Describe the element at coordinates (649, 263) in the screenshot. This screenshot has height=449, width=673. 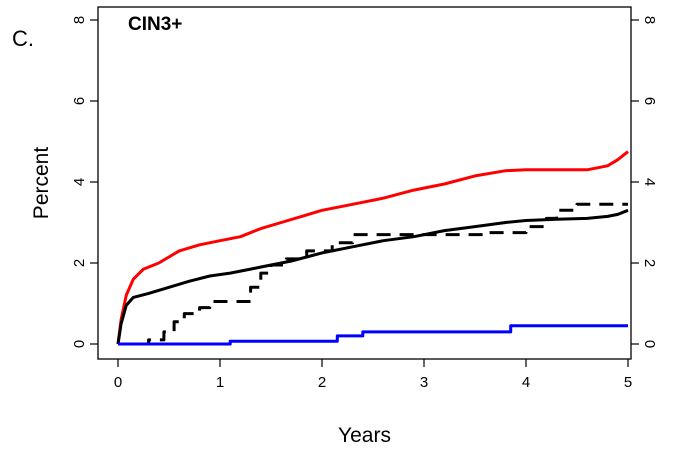
I see `y-right-tick-label: 2` at that location.